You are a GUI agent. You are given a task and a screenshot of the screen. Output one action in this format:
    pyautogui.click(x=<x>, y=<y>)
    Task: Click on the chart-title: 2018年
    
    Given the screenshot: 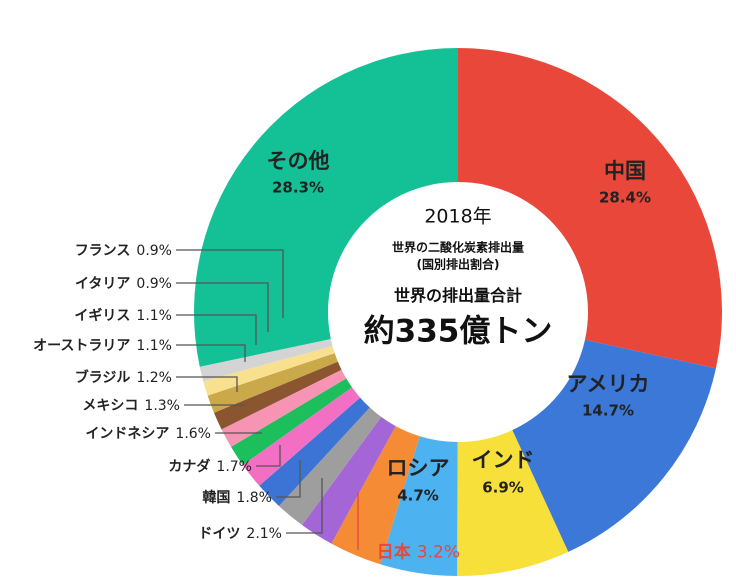 What is the action you would take?
    pyautogui.click(x=458, y=216)
    